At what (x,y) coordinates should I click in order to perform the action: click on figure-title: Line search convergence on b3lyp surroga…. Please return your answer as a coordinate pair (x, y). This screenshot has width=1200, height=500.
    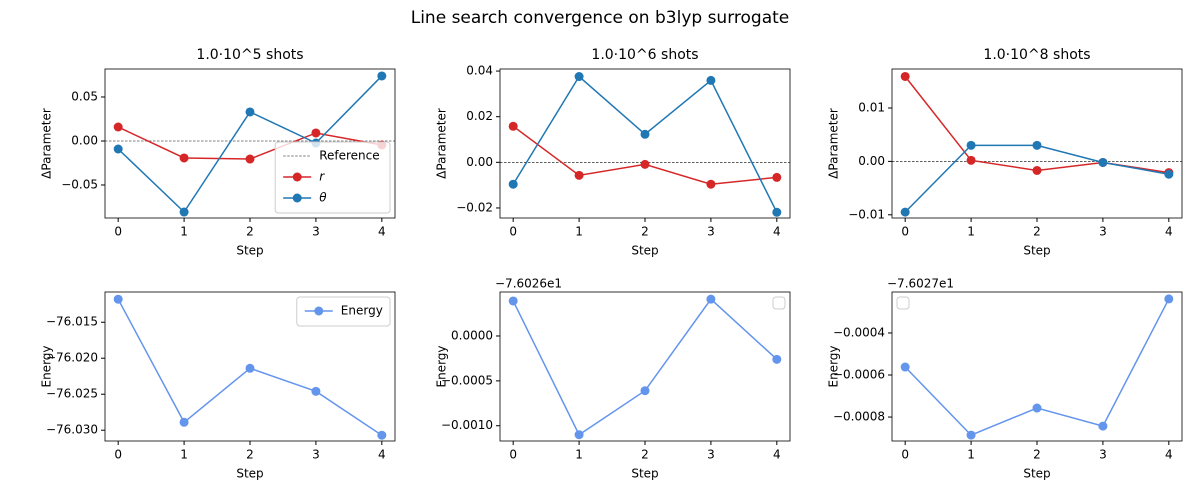
    Looking at the image, I should click on (600, 18).